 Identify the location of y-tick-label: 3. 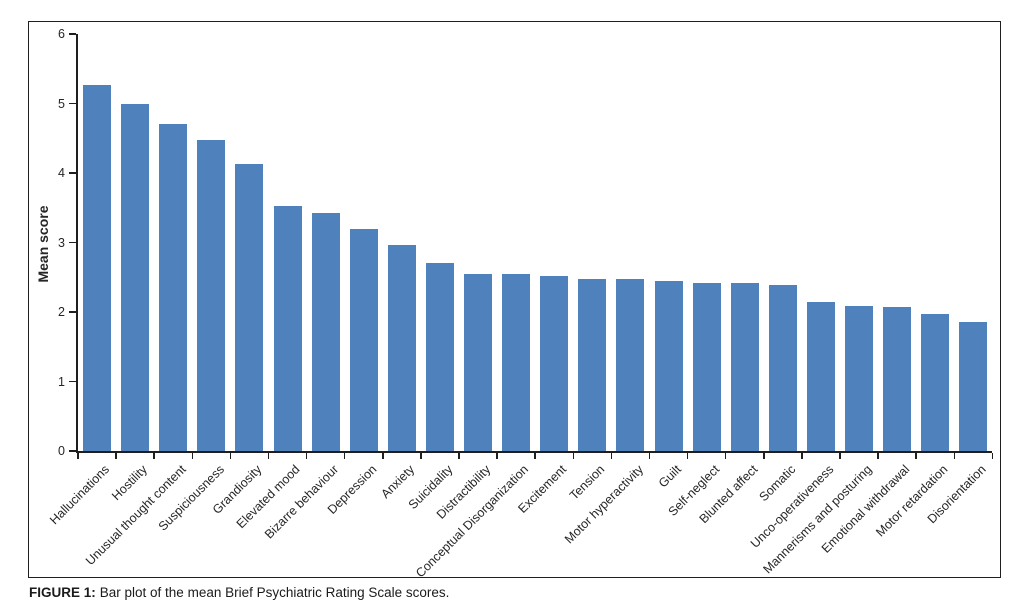
(61, 242).